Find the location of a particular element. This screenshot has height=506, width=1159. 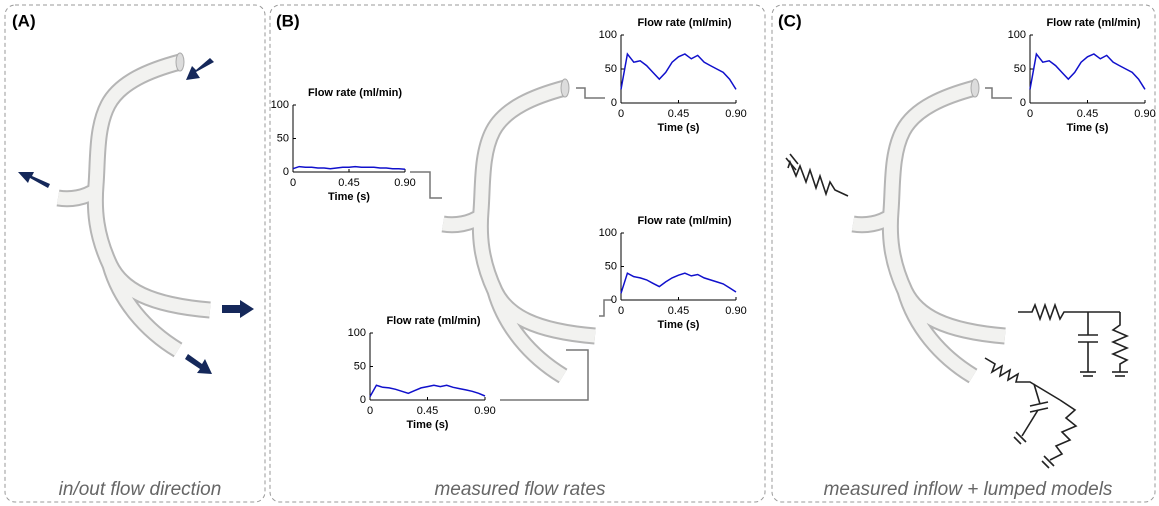

caption: measured flow rates is located at coordinates (520, 489).